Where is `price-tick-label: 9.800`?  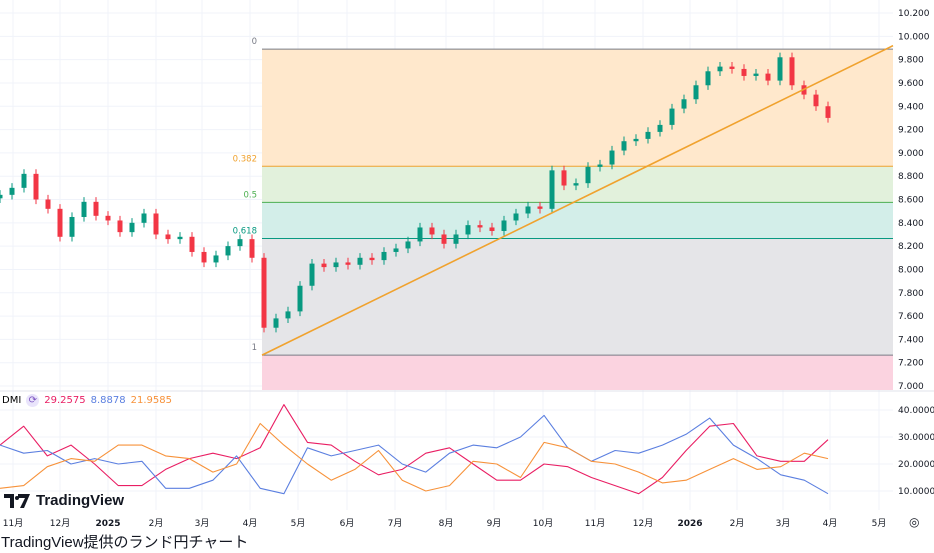
price-tick-label: 9.800 is located at coordinates (911, 61).